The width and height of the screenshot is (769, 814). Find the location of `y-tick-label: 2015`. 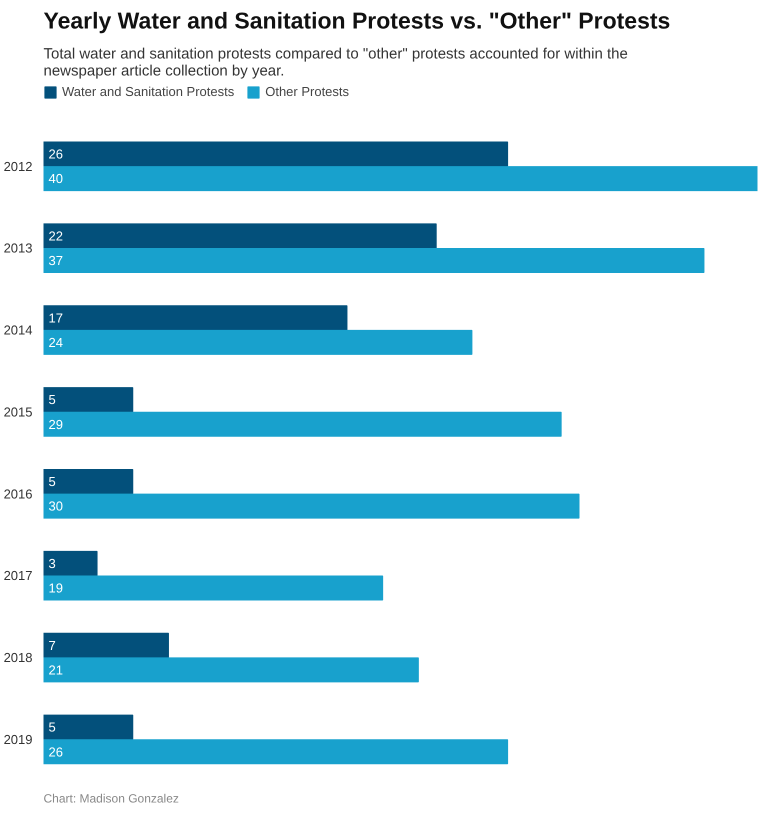

y-tick-label: 2015 is located at coordinates (18, 412).